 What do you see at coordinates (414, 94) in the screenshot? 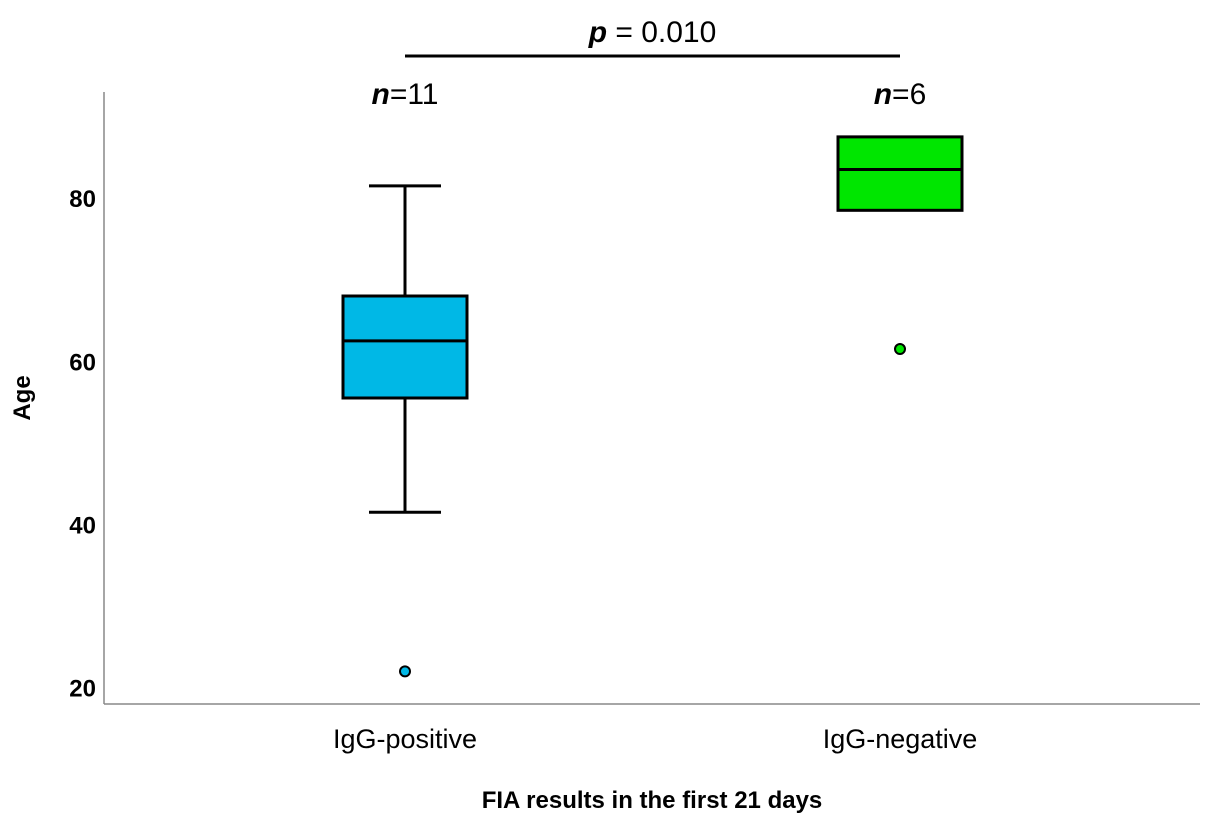
I see `n-value: =11` at bounding box center [414, 94].